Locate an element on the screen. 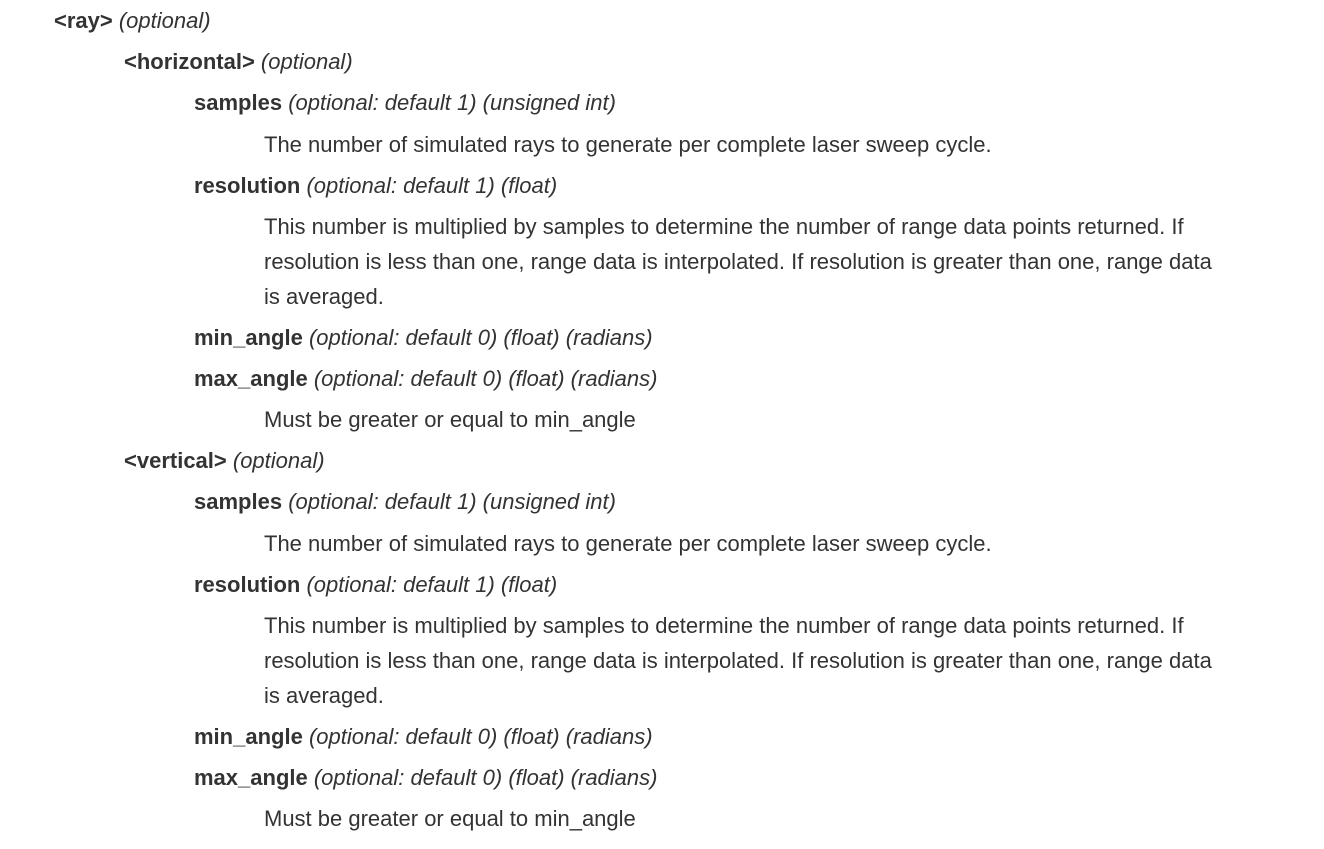 The image size is (1324, 849). horizontal-element-heading: <horizontal> (optional) is located at coordinates (238, 62).